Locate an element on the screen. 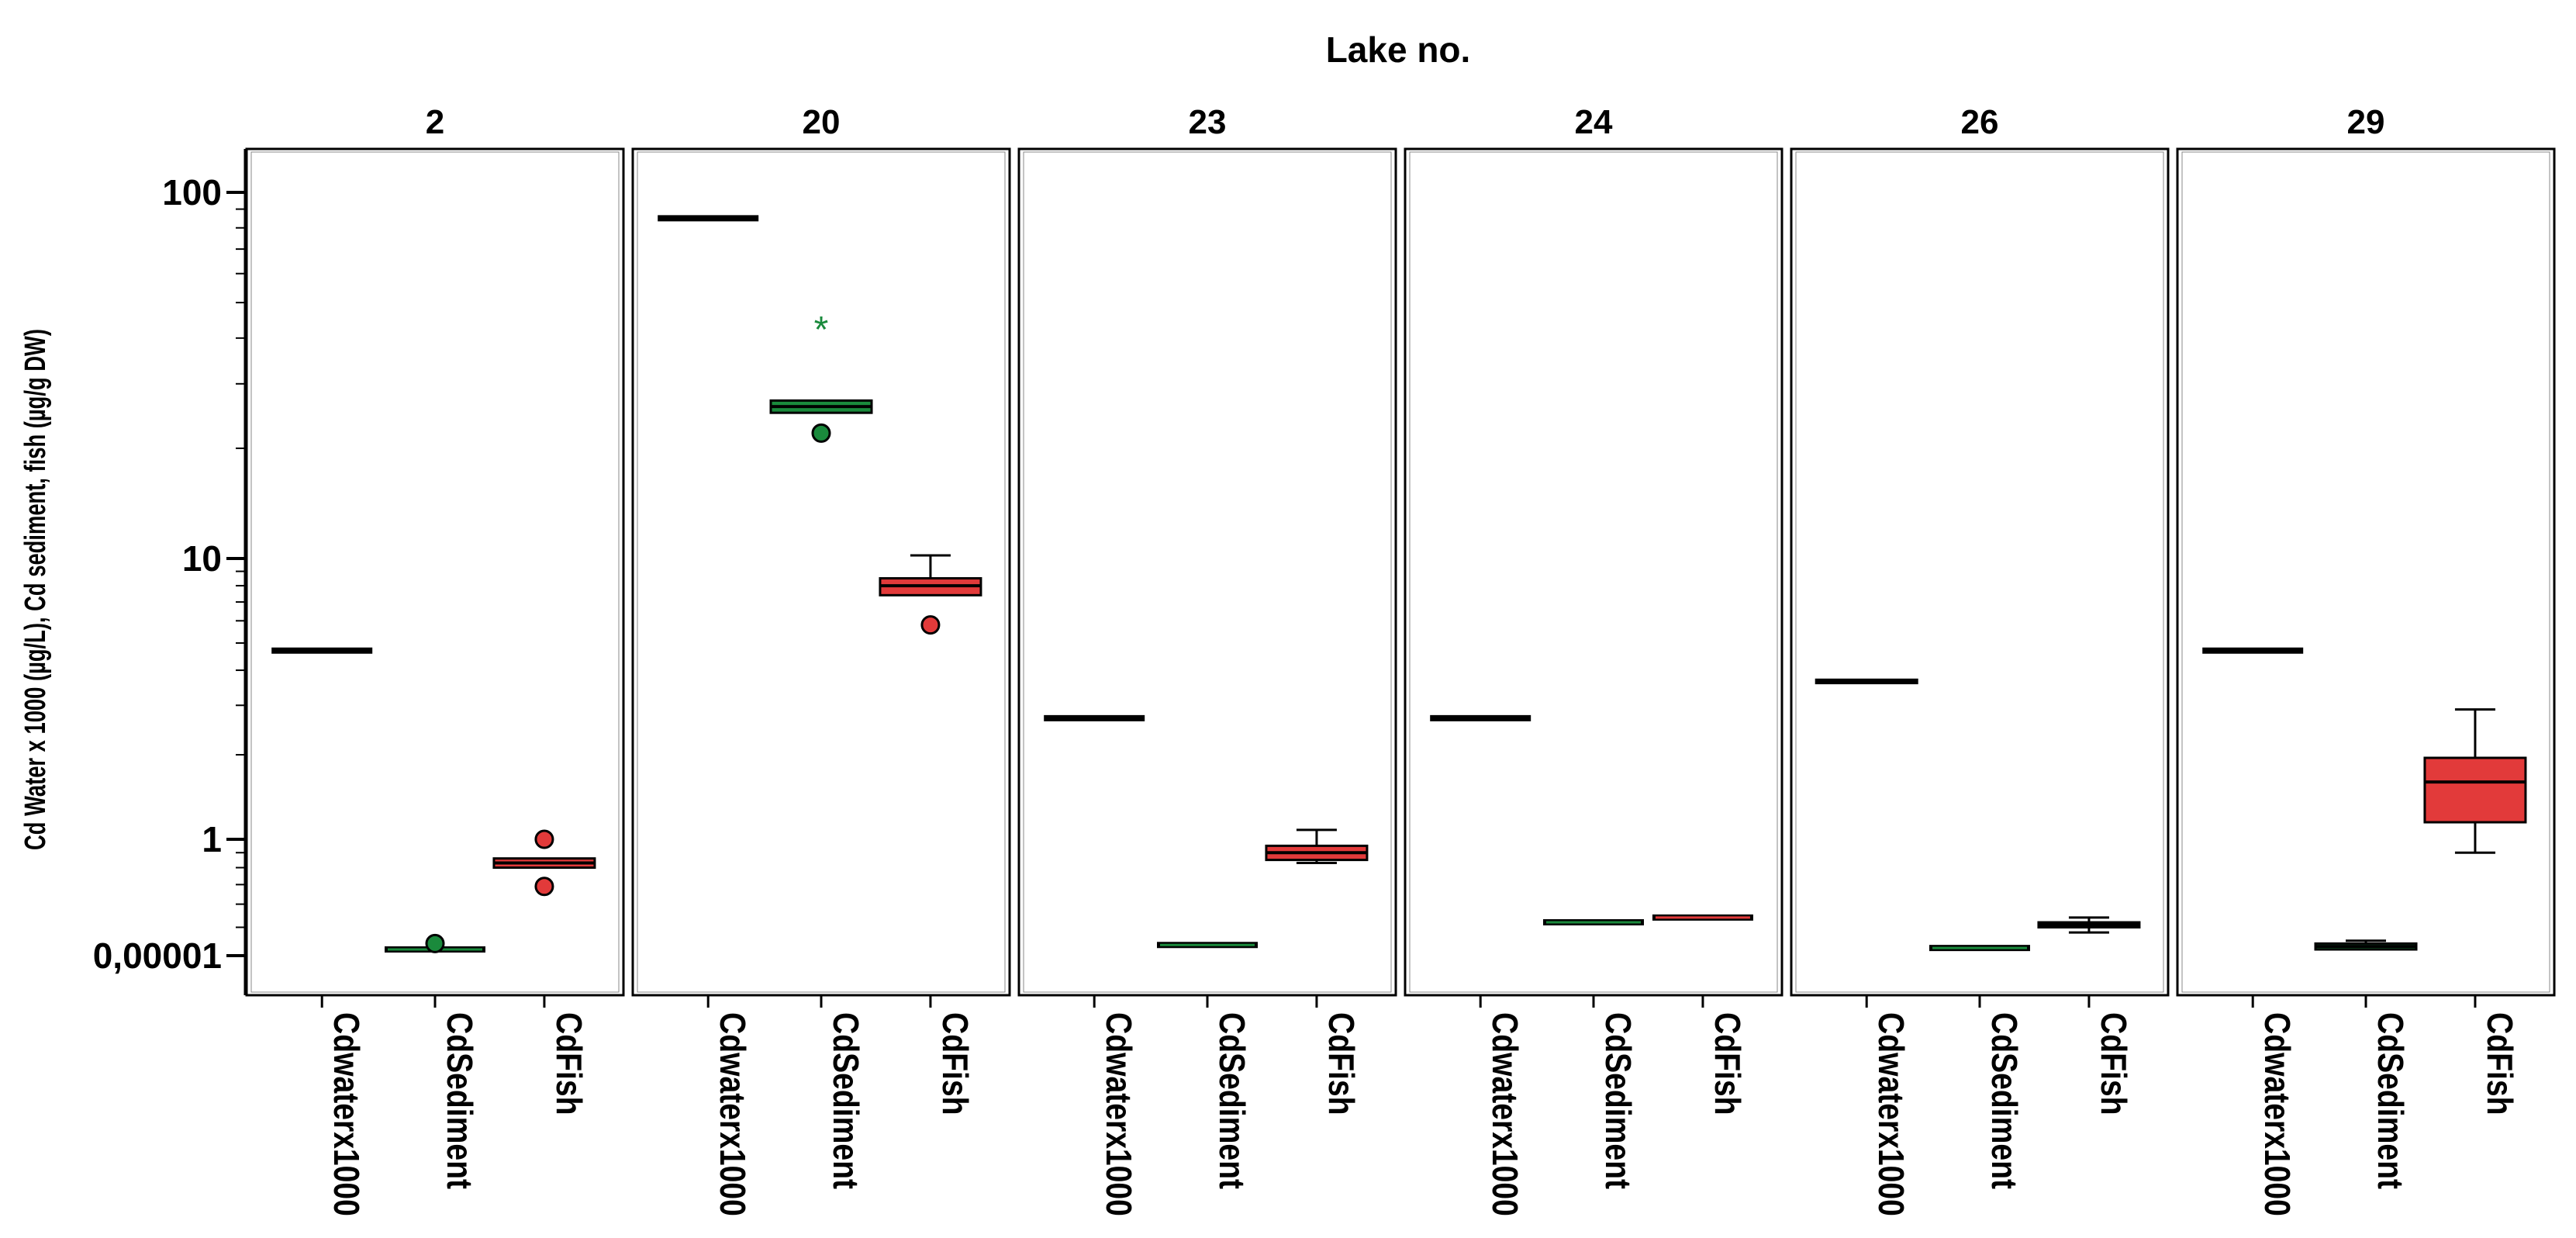 Image resolution: width=2576 pixels, height=1238 pixels. box-cdsediment-lake-2: CdSediment is located at coordinates (435, 1061).